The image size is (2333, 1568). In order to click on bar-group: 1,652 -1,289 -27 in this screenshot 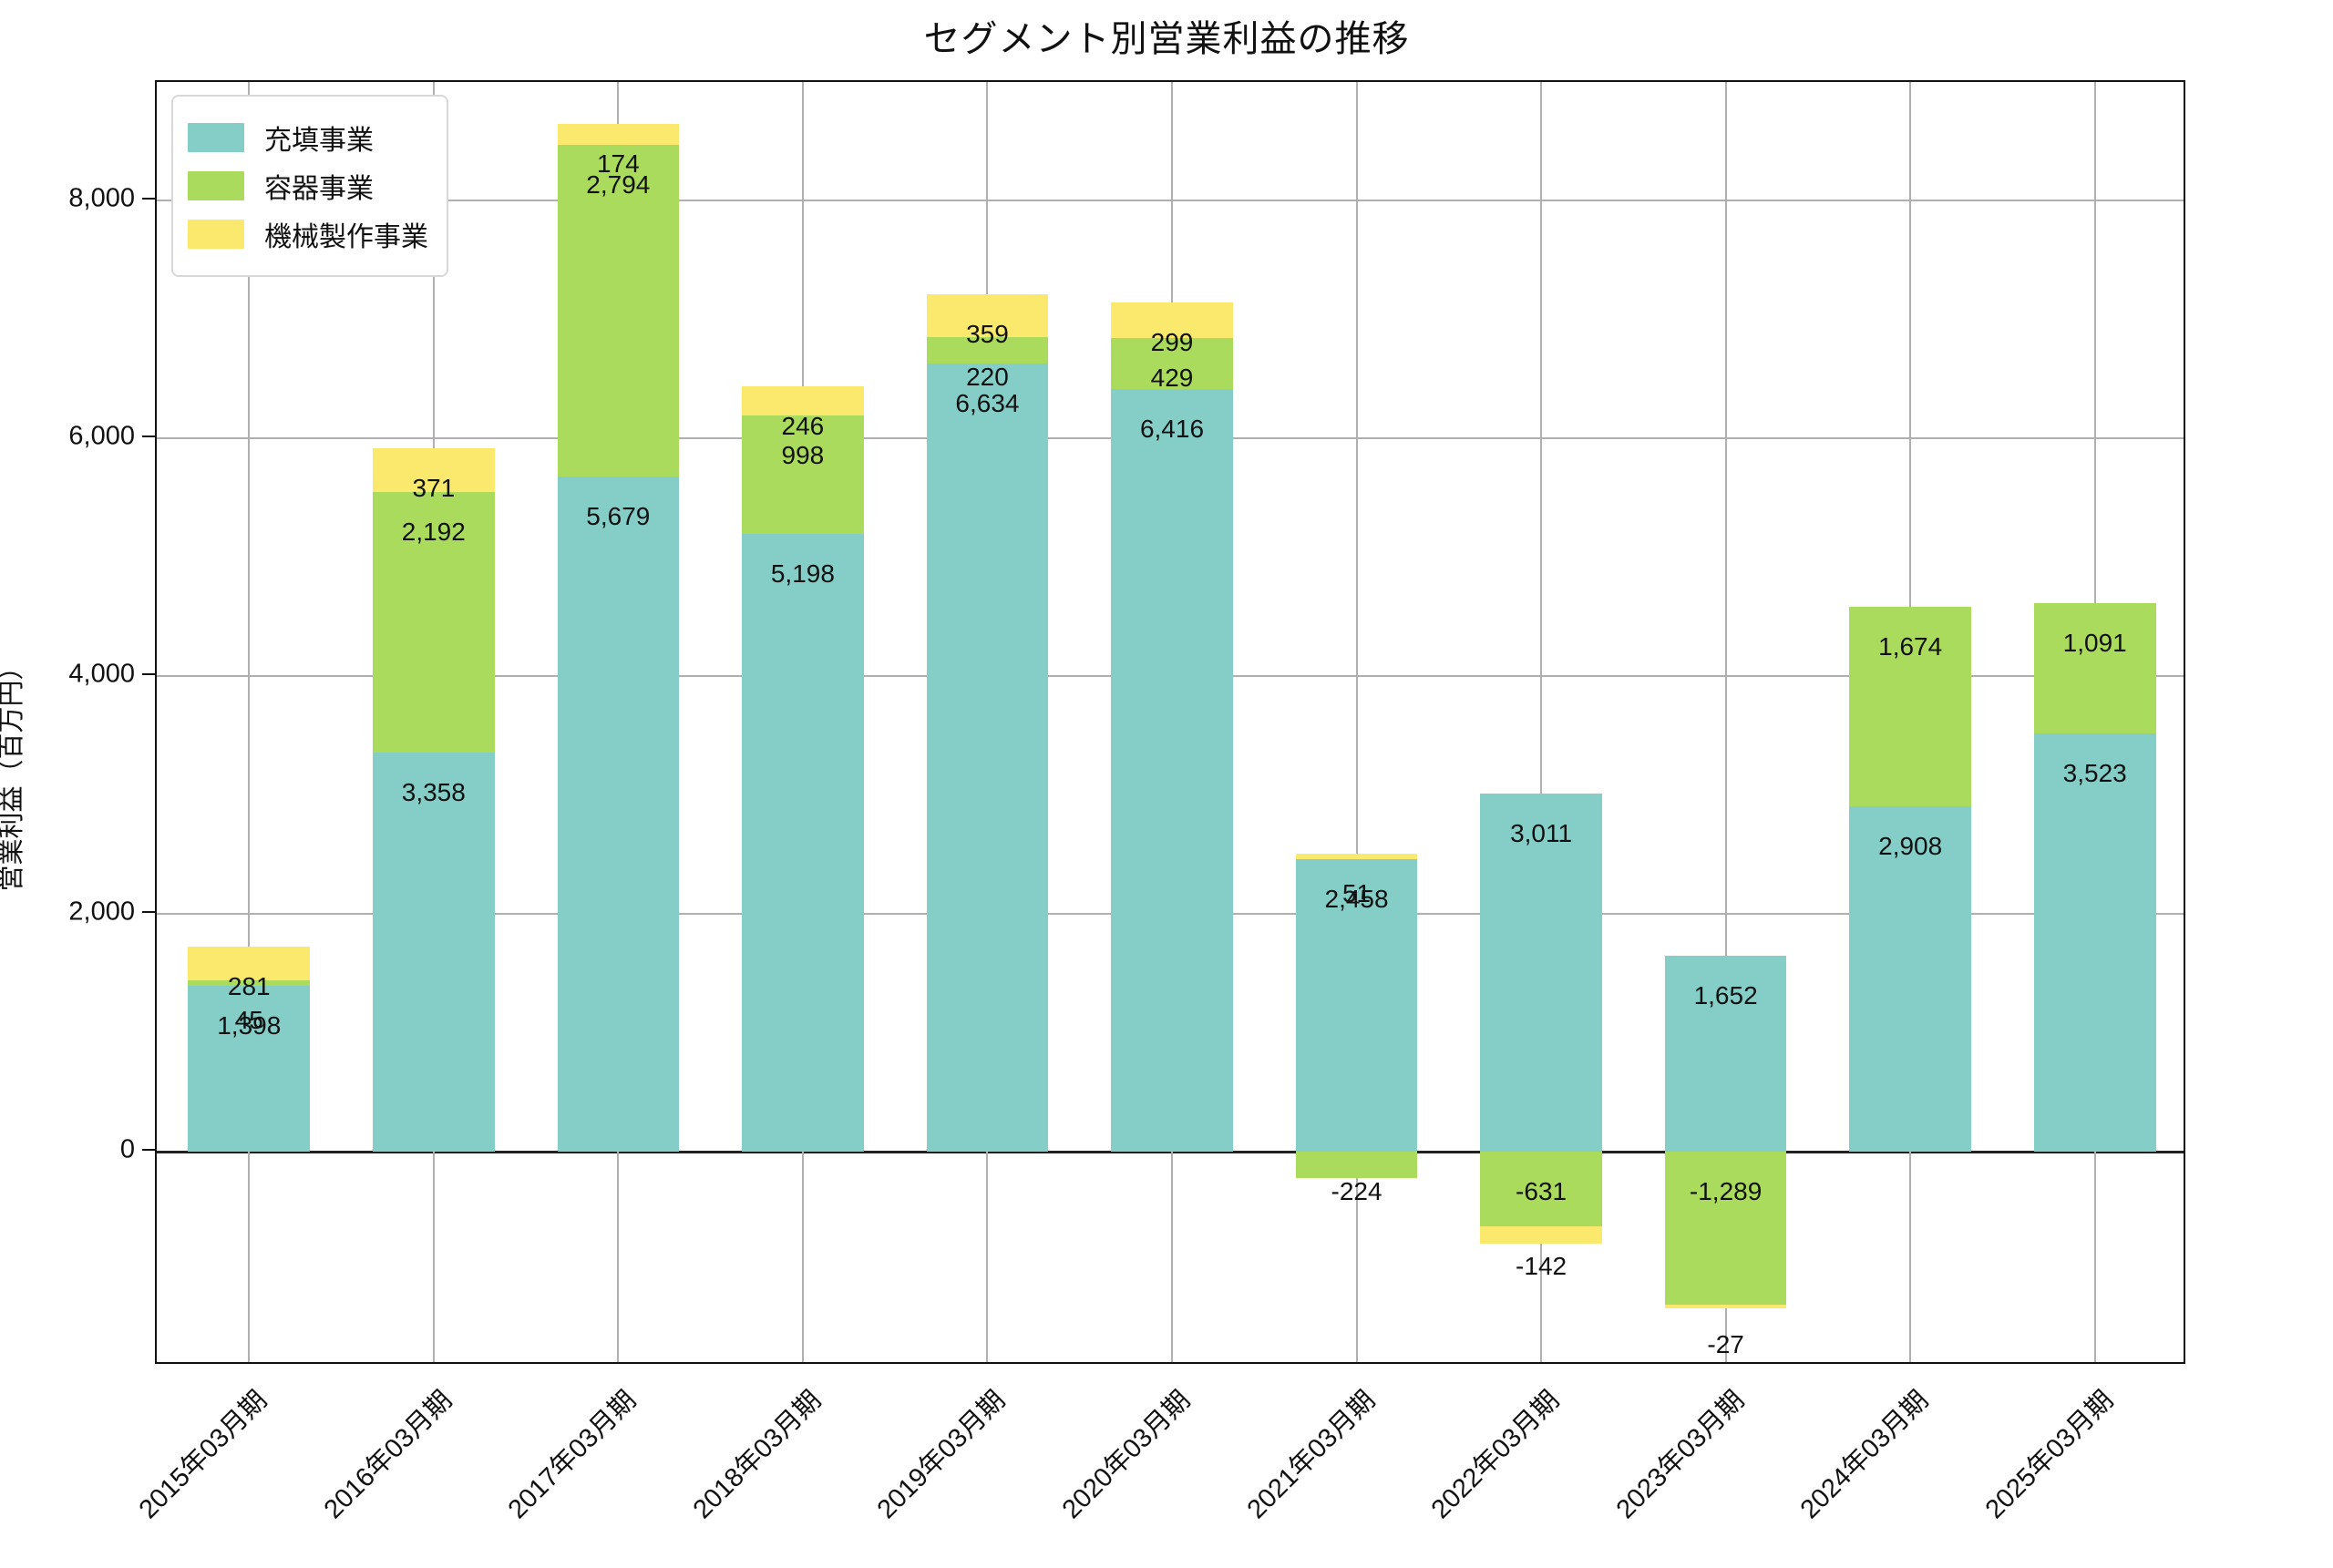, I will do `click(1725, 722)`.